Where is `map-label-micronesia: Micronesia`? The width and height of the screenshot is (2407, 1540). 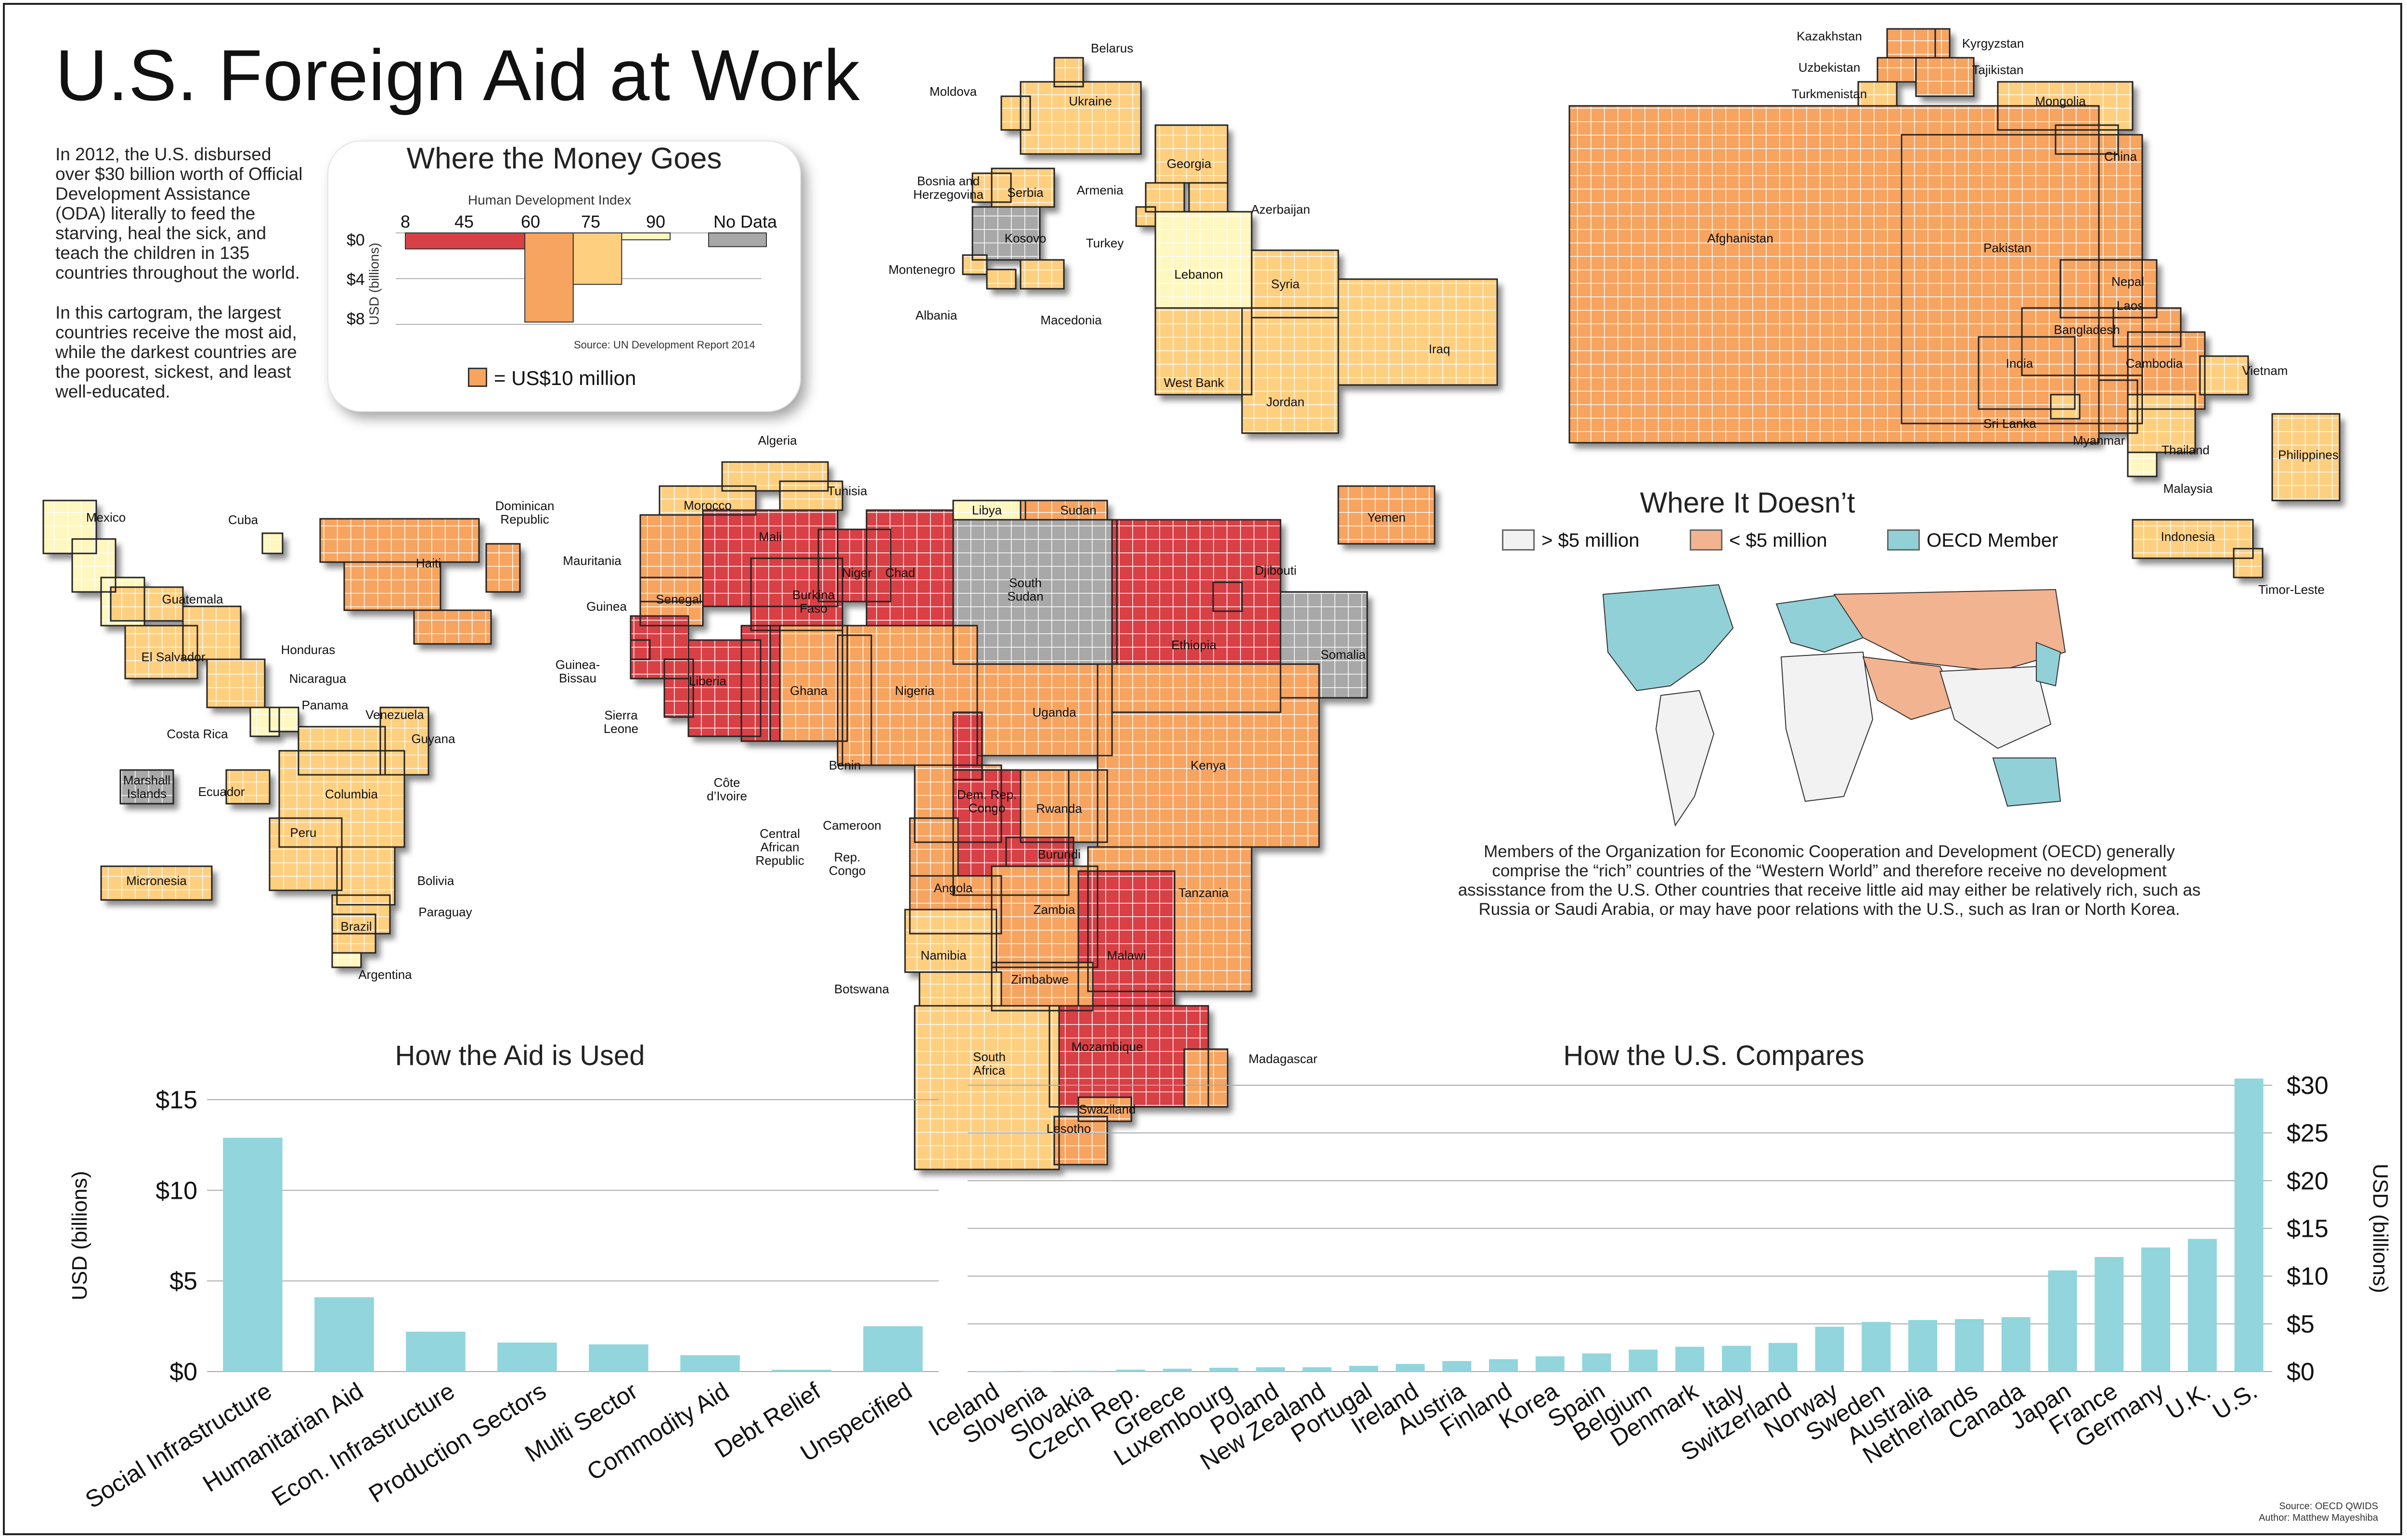
map-label-micronesia: Micronesia is located at coordinates (156, 880).